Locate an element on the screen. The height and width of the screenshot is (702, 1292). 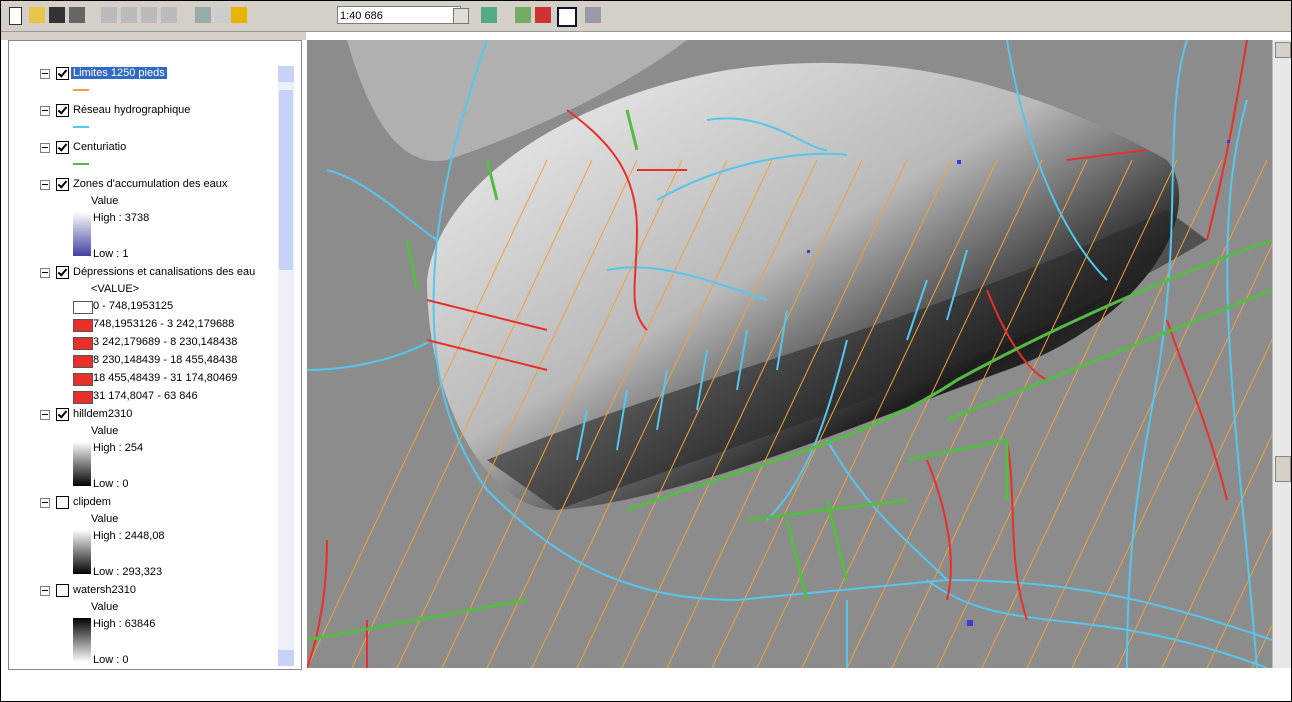
layer-name: Dépressions et canalisations des eau is located at coordinates (164, 272).